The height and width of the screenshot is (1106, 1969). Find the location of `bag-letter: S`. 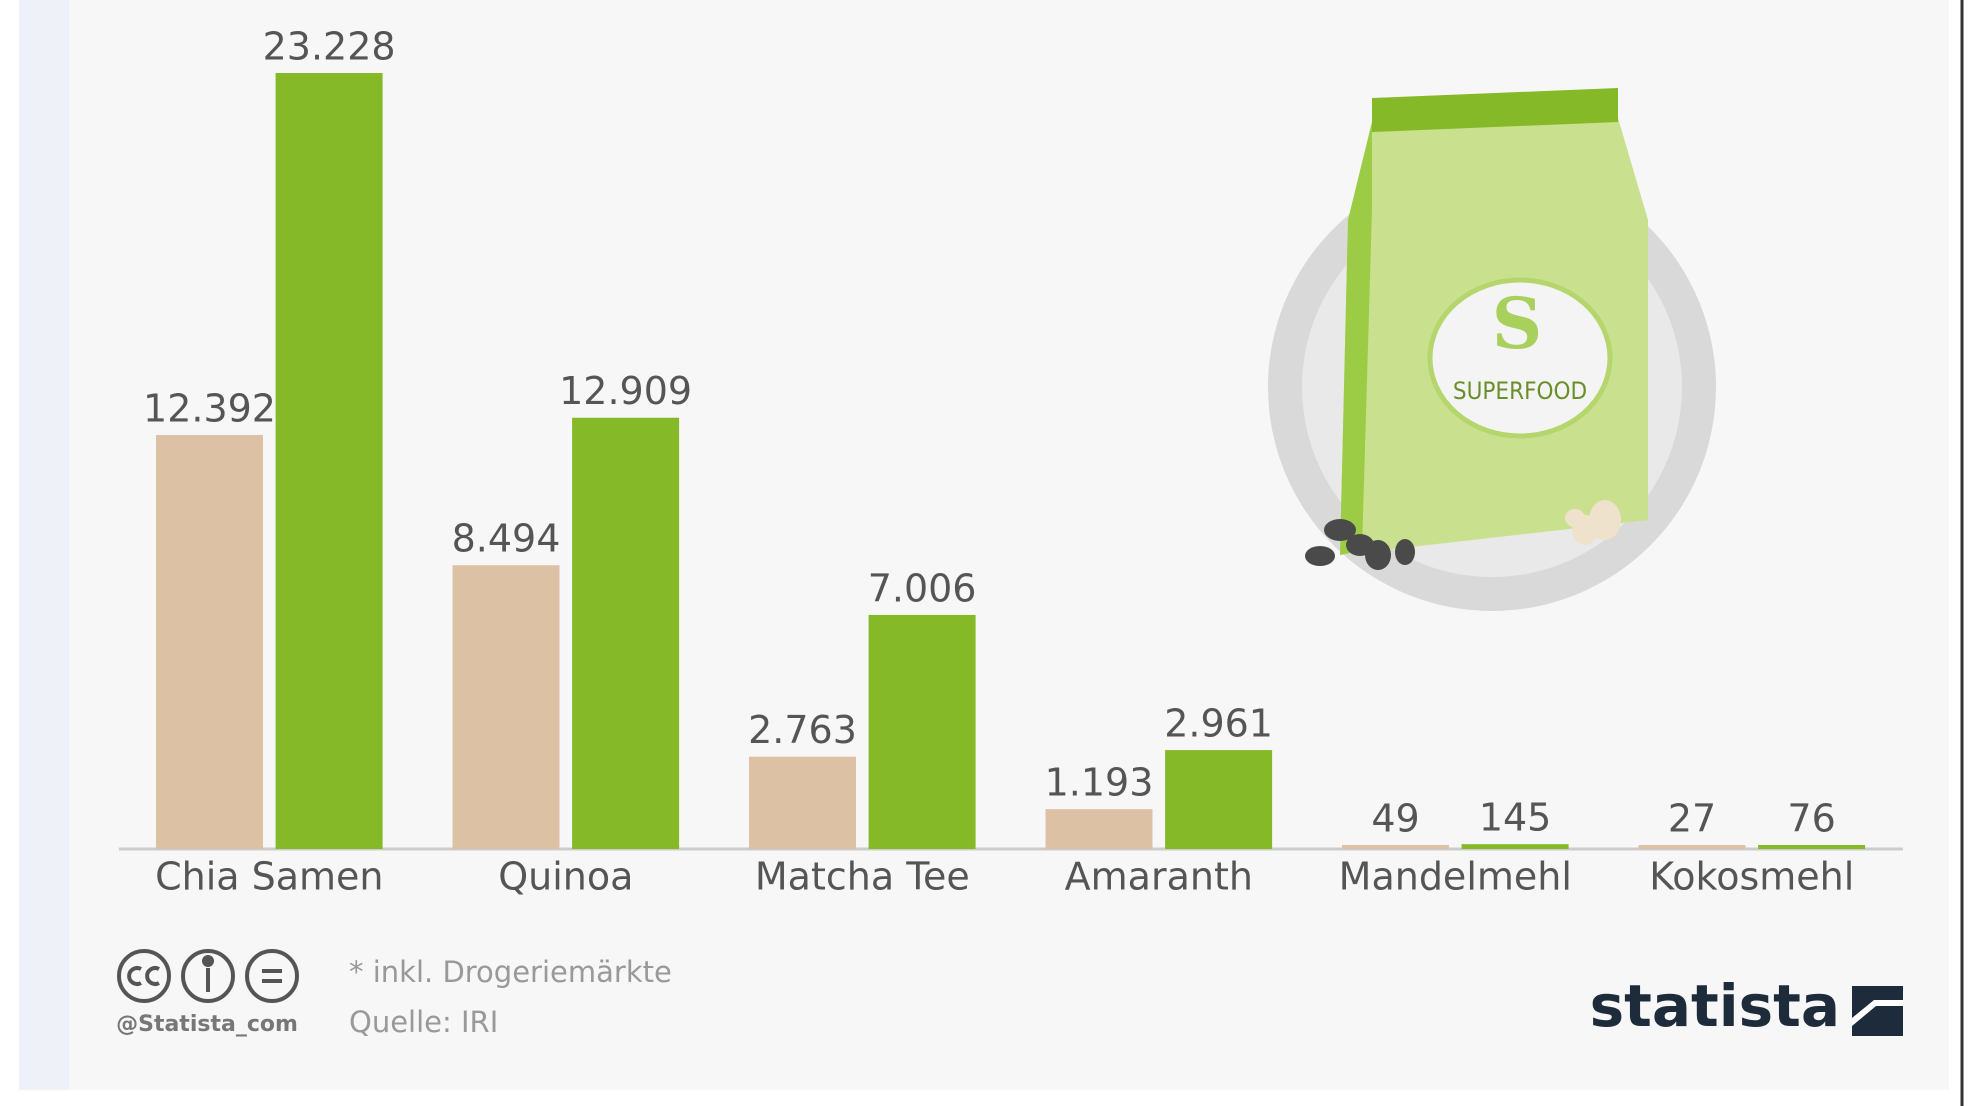

bag-letter: S is located at coordinates (1517, 323).